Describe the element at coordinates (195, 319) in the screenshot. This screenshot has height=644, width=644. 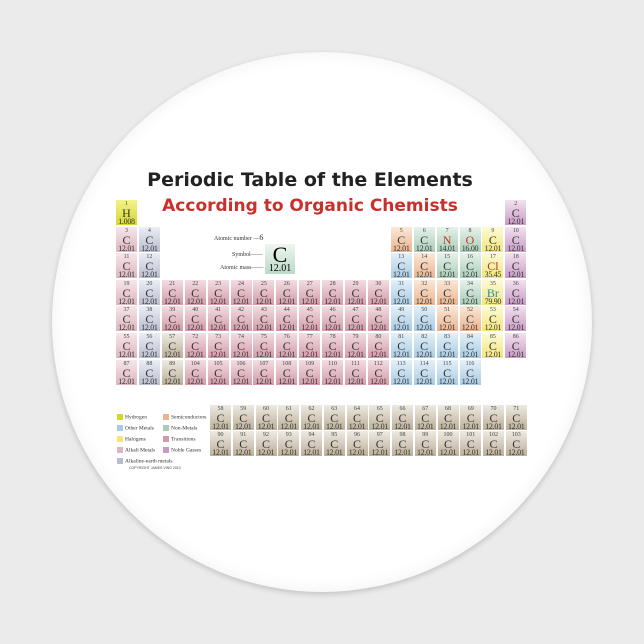
I see `element-cell-40: 40 C 12.01` at that location.